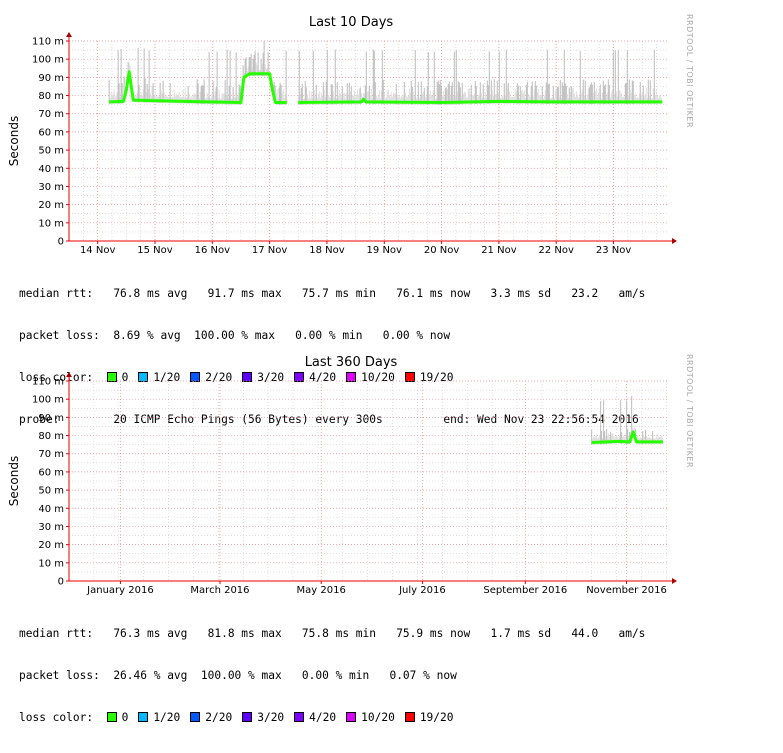  What do you see at coordinates (51, 491) in the screenshot?
I see `y-tick-label: 50 m` at bounding box center [51, 491].